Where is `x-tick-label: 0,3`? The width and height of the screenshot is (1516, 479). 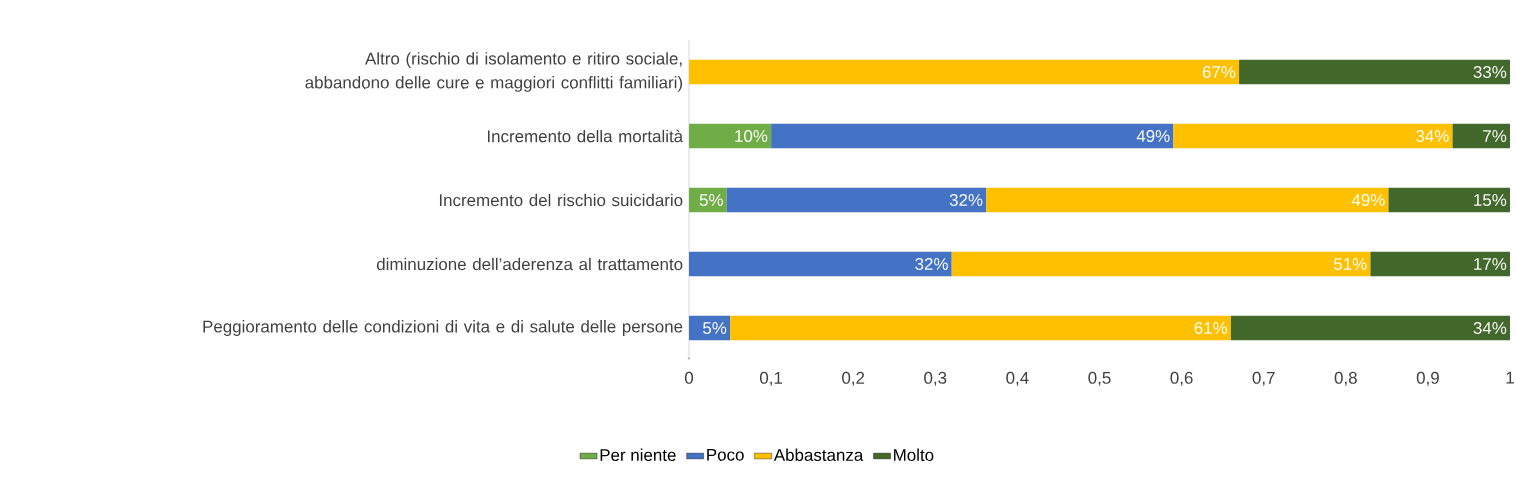 x-tick-label: 0,3 is located at coordinates (935, 378).